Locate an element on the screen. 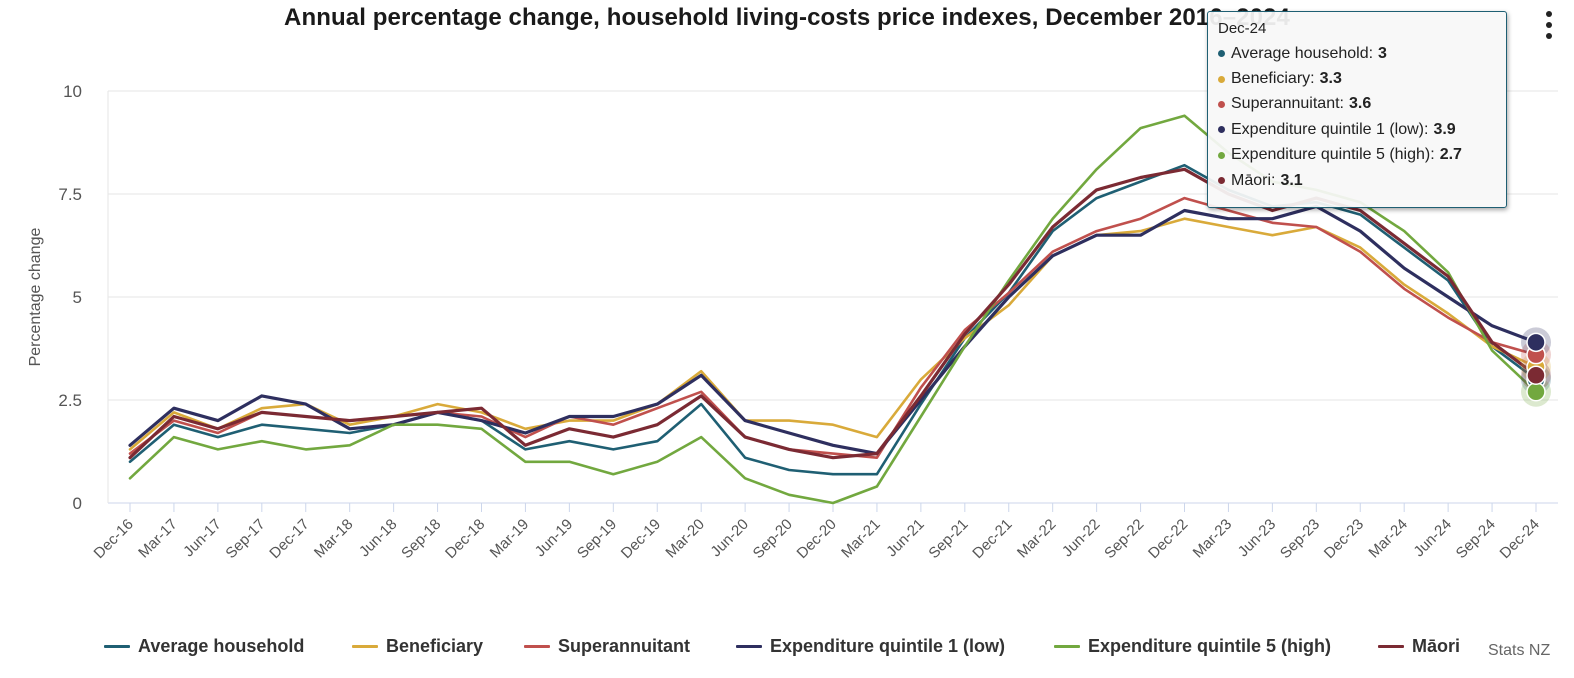 This screenshot has height=678, width=1574. tooltip-label: Māori: is located at coordinates (1253, 180).